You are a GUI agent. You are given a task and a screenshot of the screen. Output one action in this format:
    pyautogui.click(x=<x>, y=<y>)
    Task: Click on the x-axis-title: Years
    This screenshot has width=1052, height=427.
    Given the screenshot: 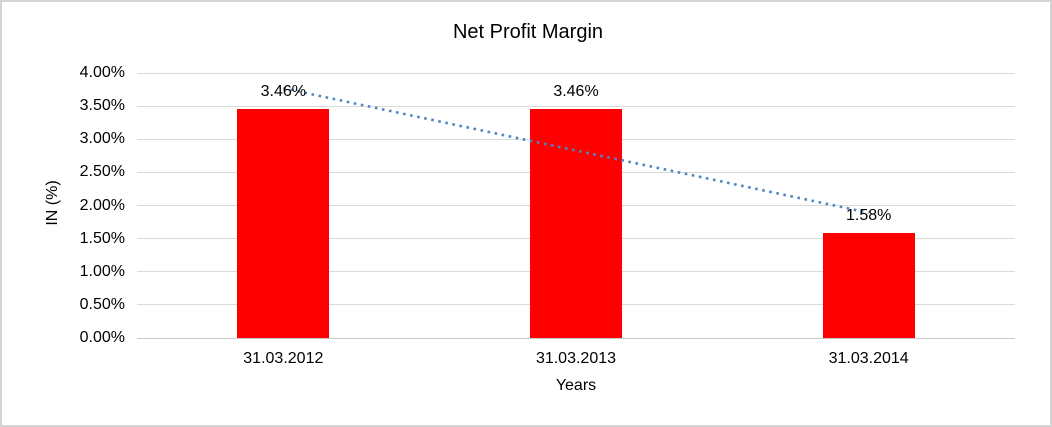 What is the action you would take?
    pyautogui.click(x=576, y=385)
    